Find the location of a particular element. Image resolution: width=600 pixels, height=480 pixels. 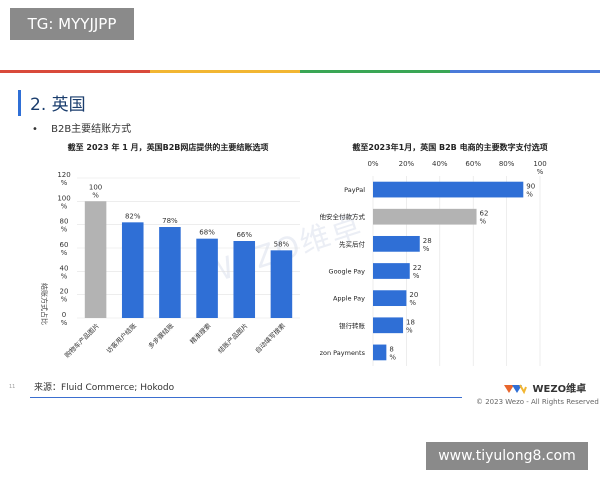

x-tick-label: 自动填写搜索 is located at coordinates (270, 338).